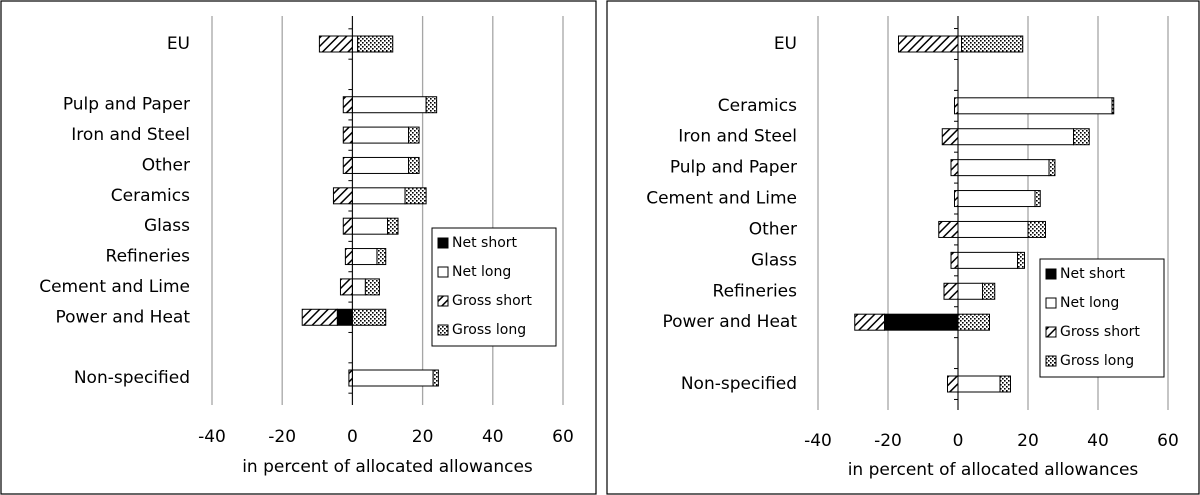 Image resolution: width=1200 pixels, height=495 pixels. Describe the element at coordinates (493, 437) in the screenshot. I see `x-tick-label: 40` at that location.